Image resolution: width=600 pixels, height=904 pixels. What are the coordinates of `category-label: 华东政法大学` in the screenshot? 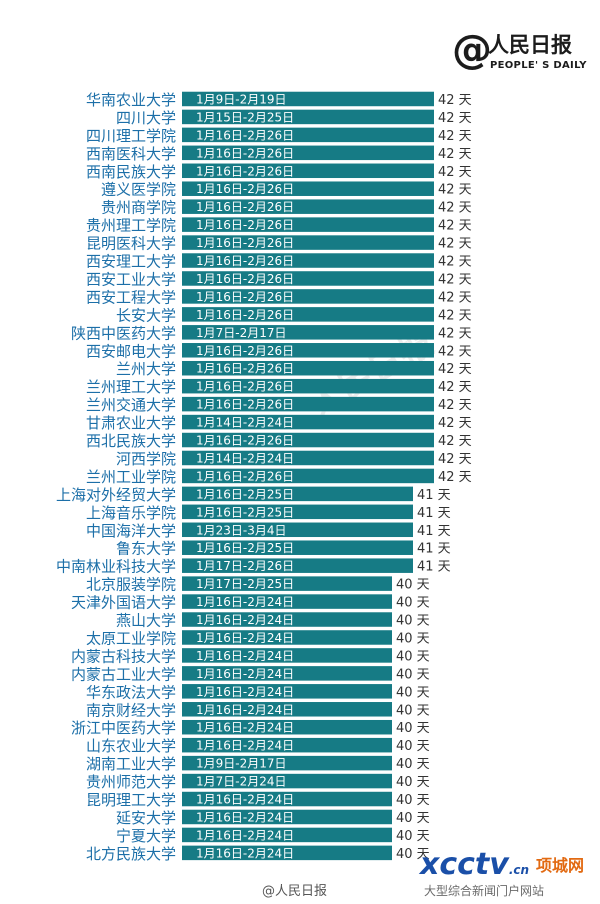 It's located at (131, 692).